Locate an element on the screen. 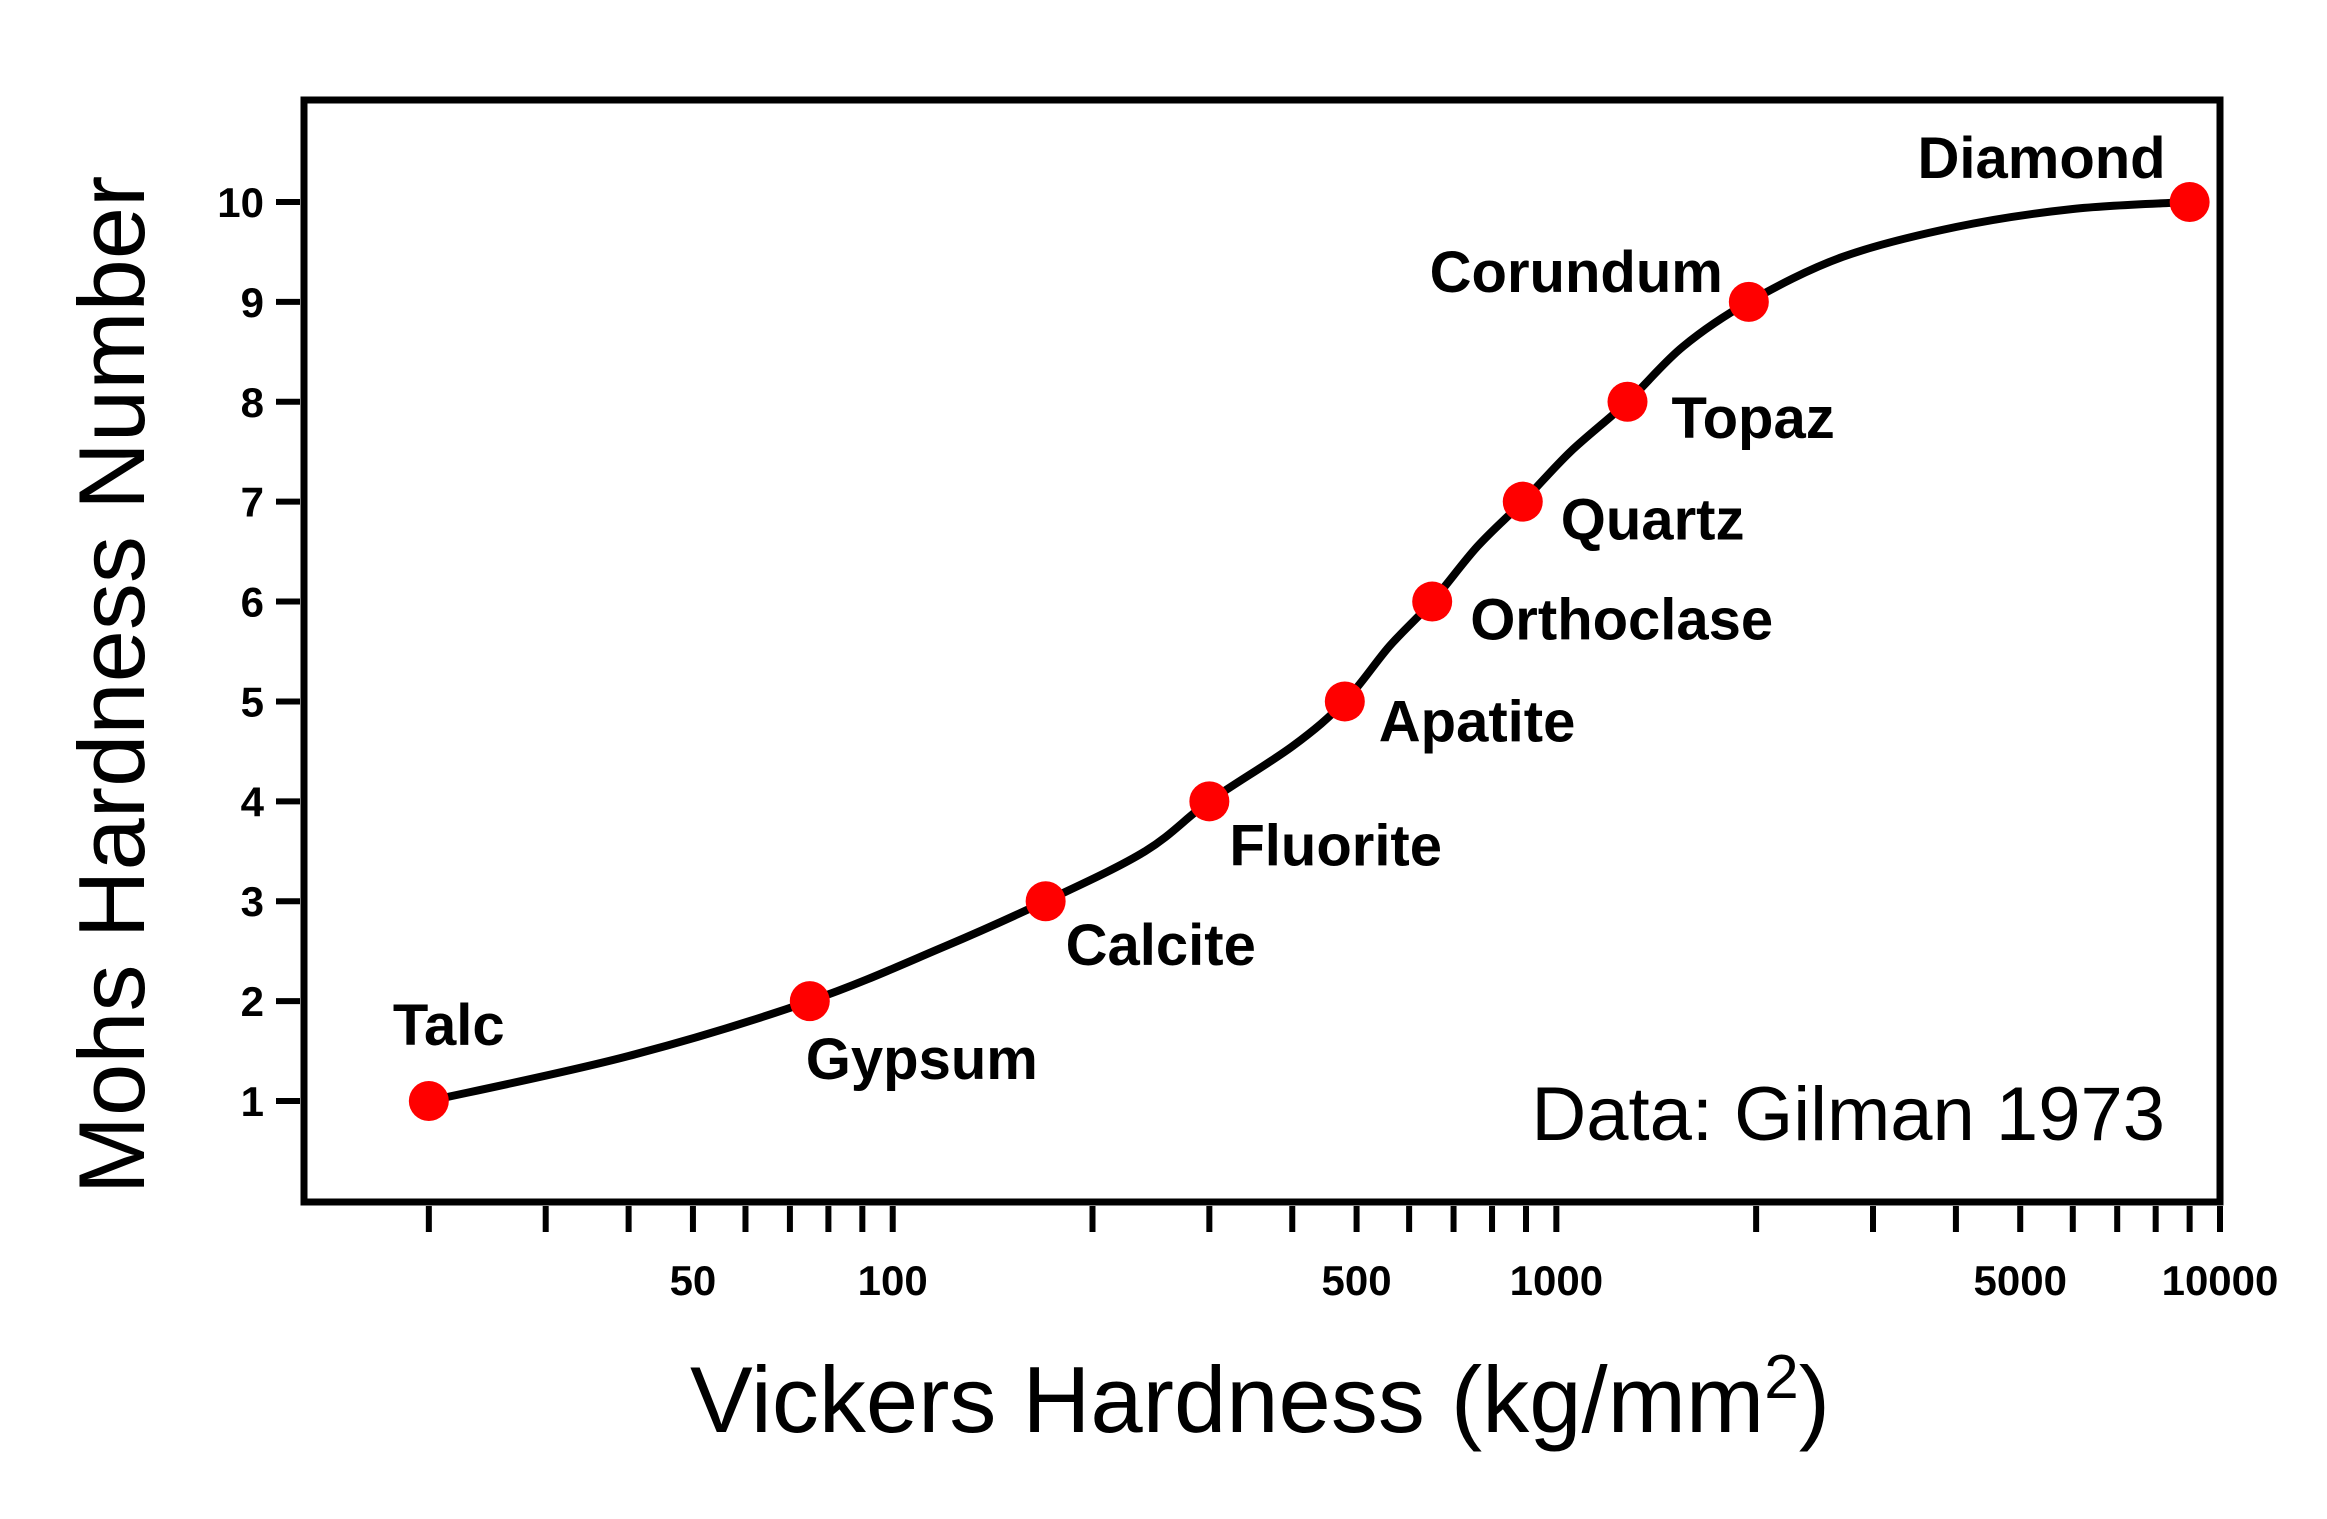  x-tick-label: 10000 is located at coordinates (2220, 1280).